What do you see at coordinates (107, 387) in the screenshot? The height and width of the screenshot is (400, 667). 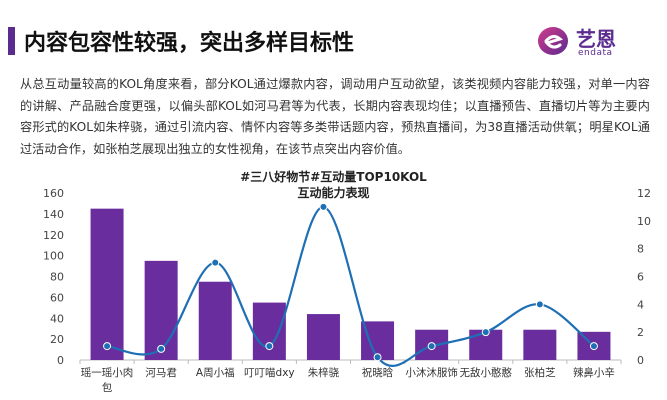 I see `category-label: 包` at bounding box center [107, 387].